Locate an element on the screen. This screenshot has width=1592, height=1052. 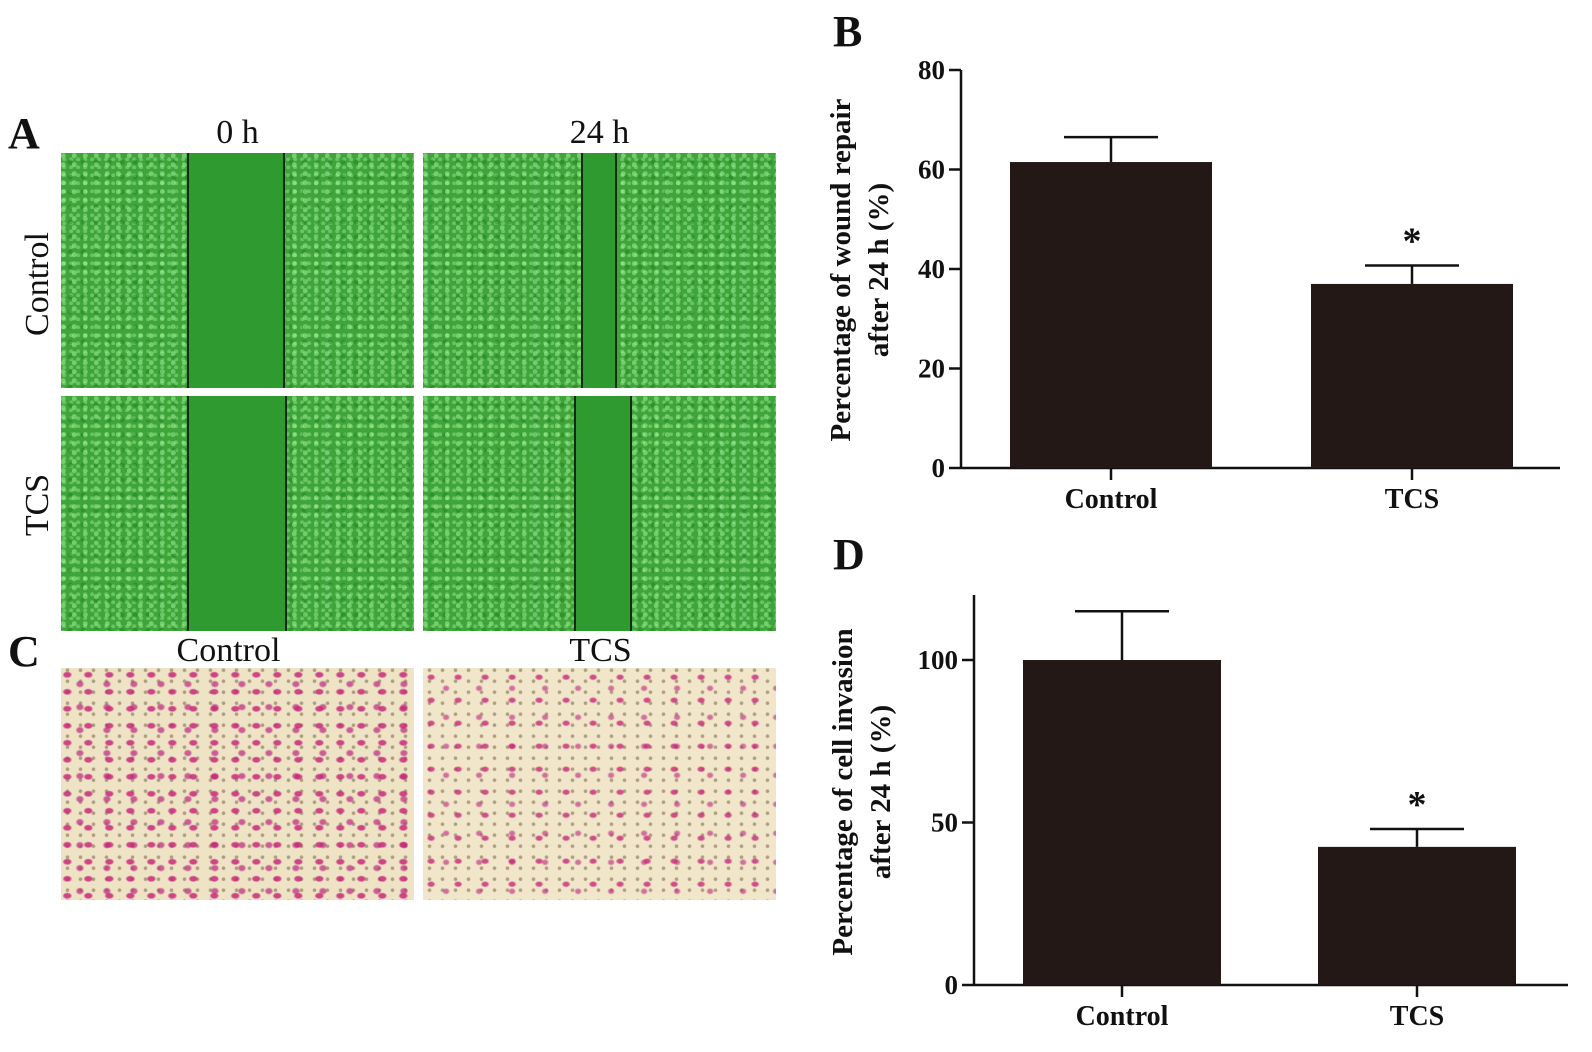
column-header-control: Control is located at coordinates (228, 650).